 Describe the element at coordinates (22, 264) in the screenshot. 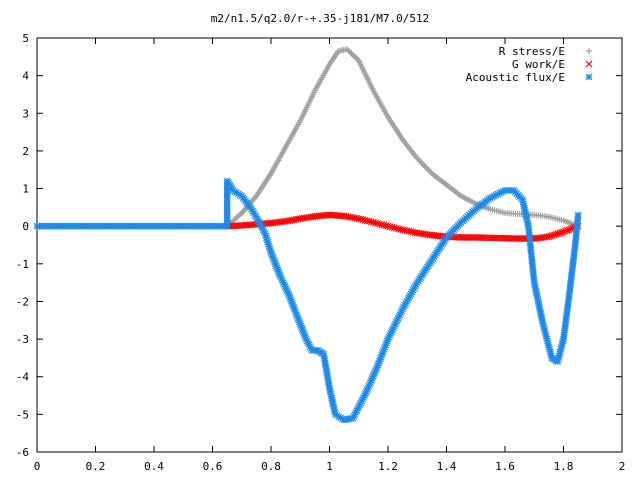

I see `y-tick-label: -1` at that location.